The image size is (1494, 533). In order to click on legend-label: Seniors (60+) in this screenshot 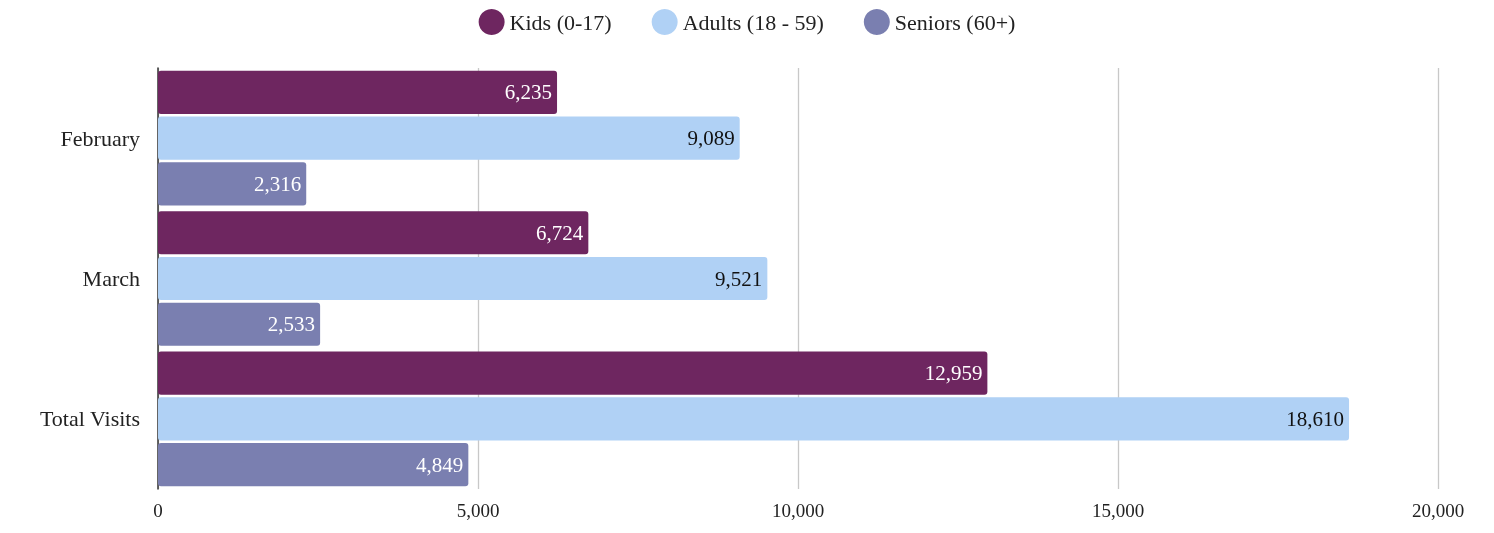, I will do `click(955, 22)`.